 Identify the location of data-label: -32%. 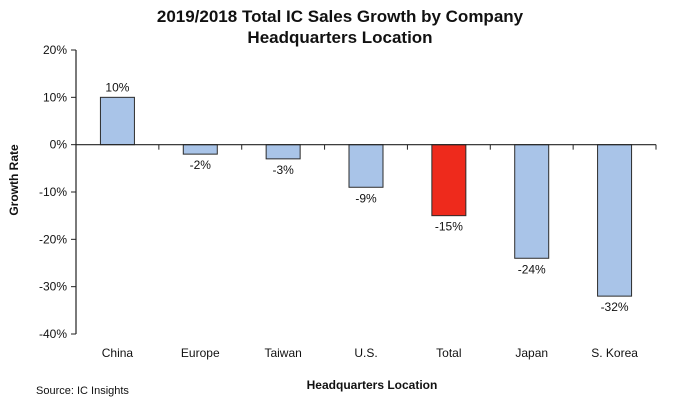
(615, 307).